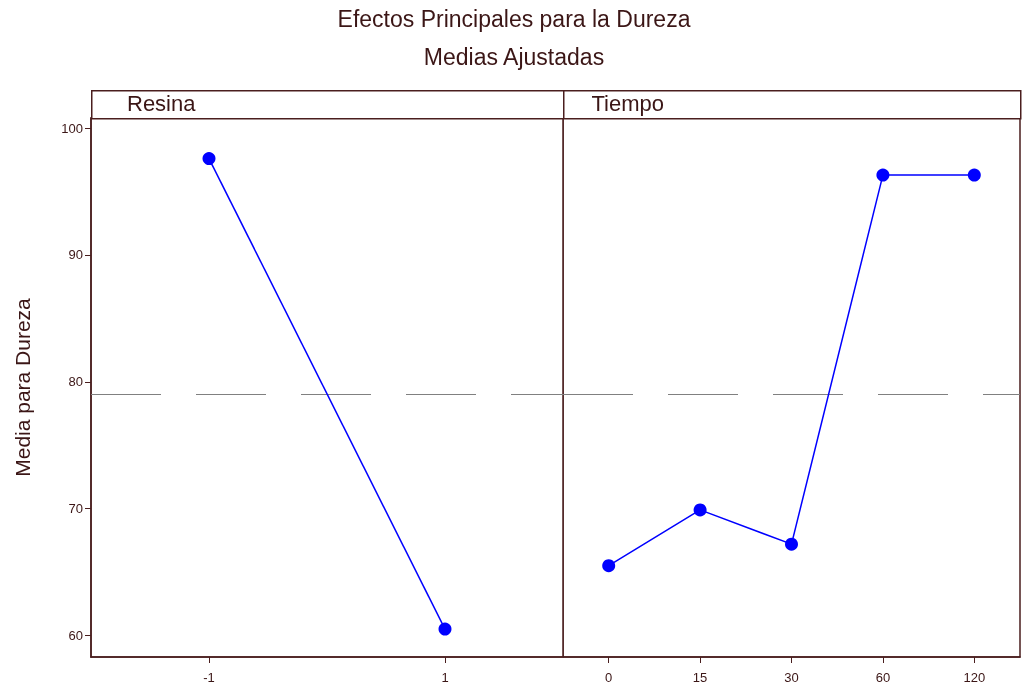 The height and width of the screenshot is (691, 1028). What do you see at coordinates (514, 57) in the screenshot?
I see `chart-subtitle: Medias Ajustadas` at bounding box center [514, 57].